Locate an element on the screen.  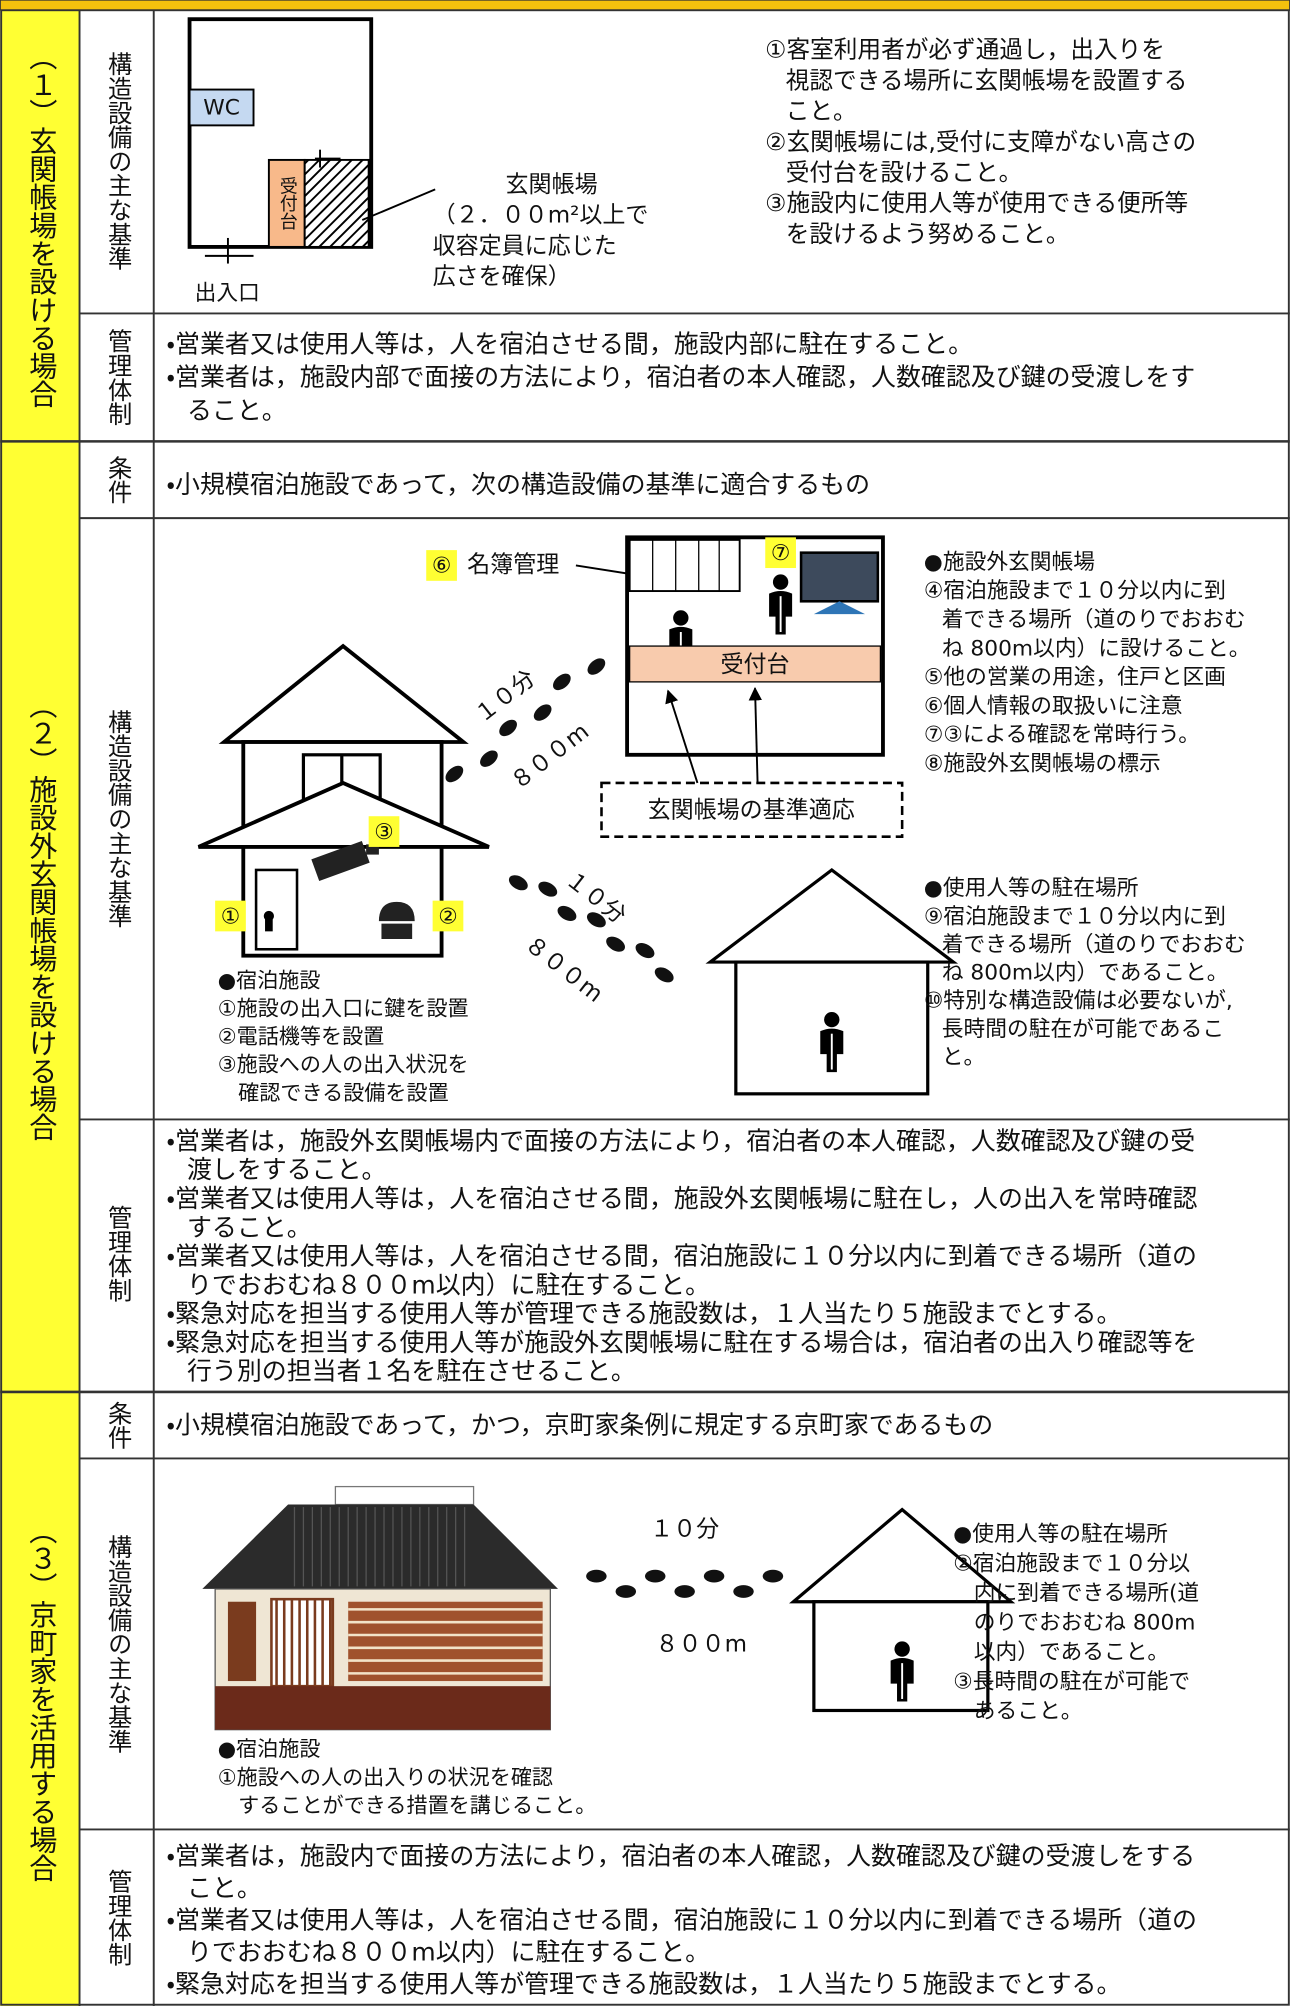
note: ①施設への人の出入りの状況を確認 is located at coordinates (385, 1776).